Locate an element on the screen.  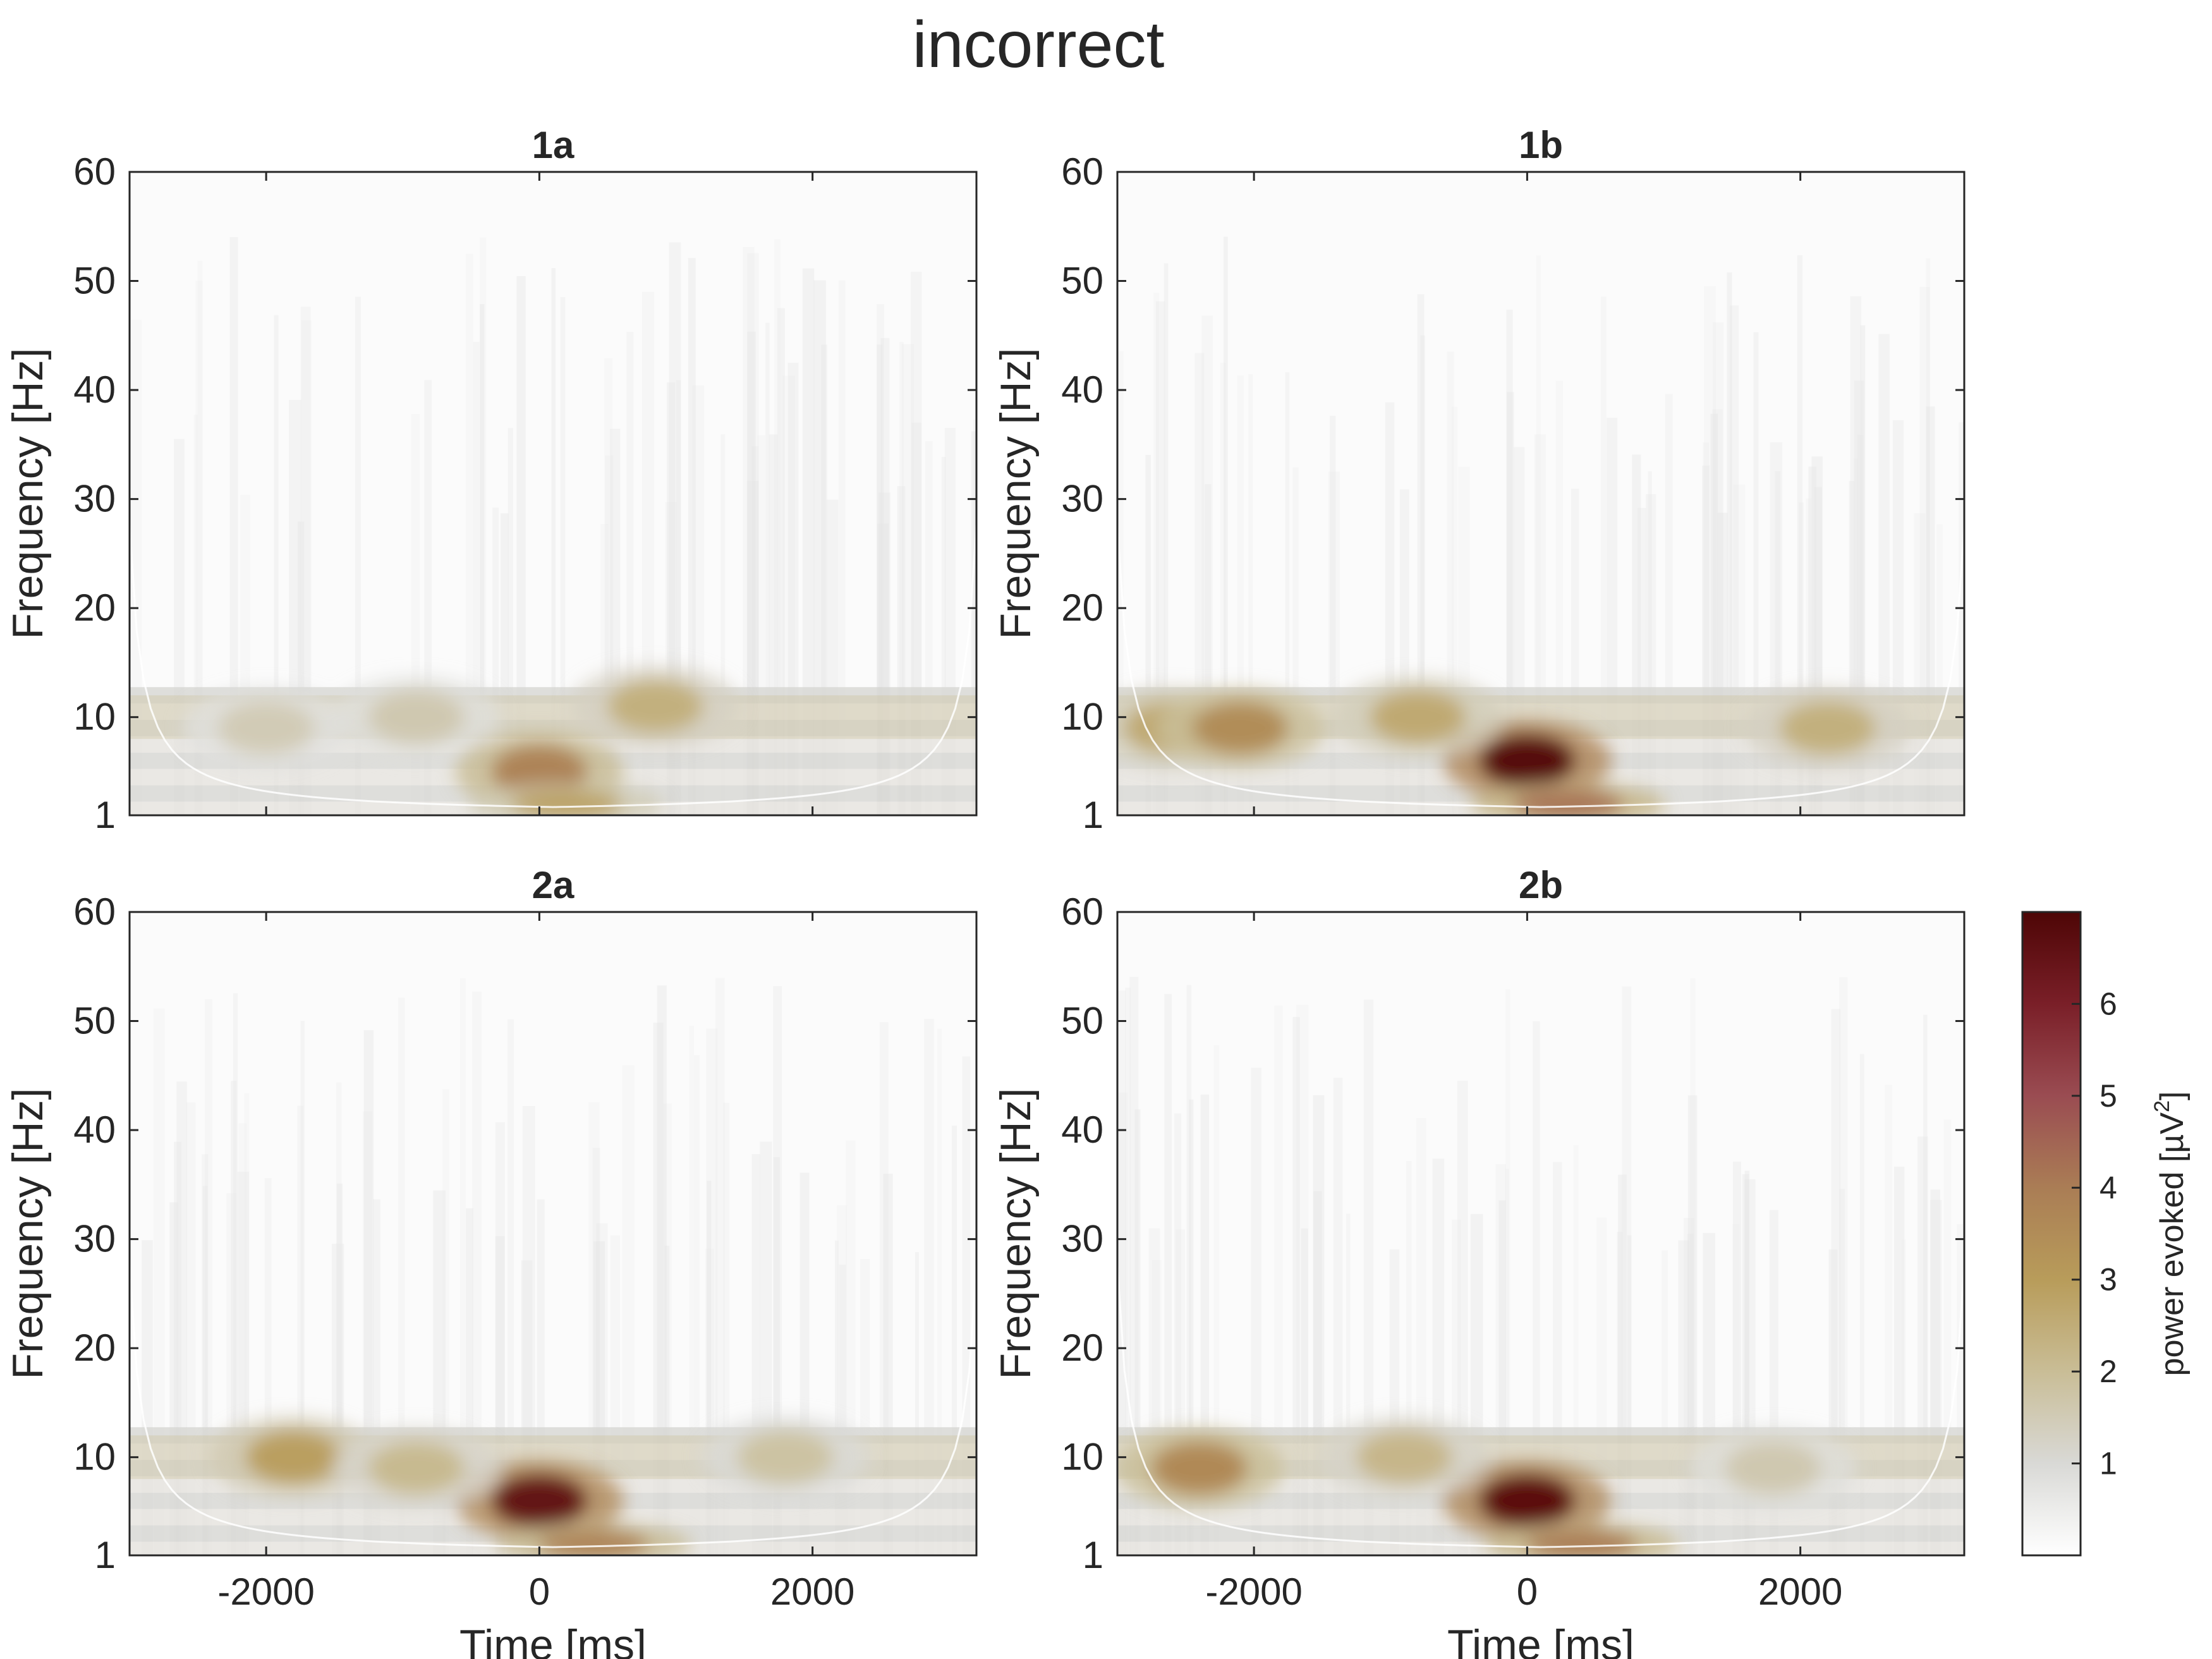
colorbar-tick-label: 4 is located at coordinates (2108, 1187).